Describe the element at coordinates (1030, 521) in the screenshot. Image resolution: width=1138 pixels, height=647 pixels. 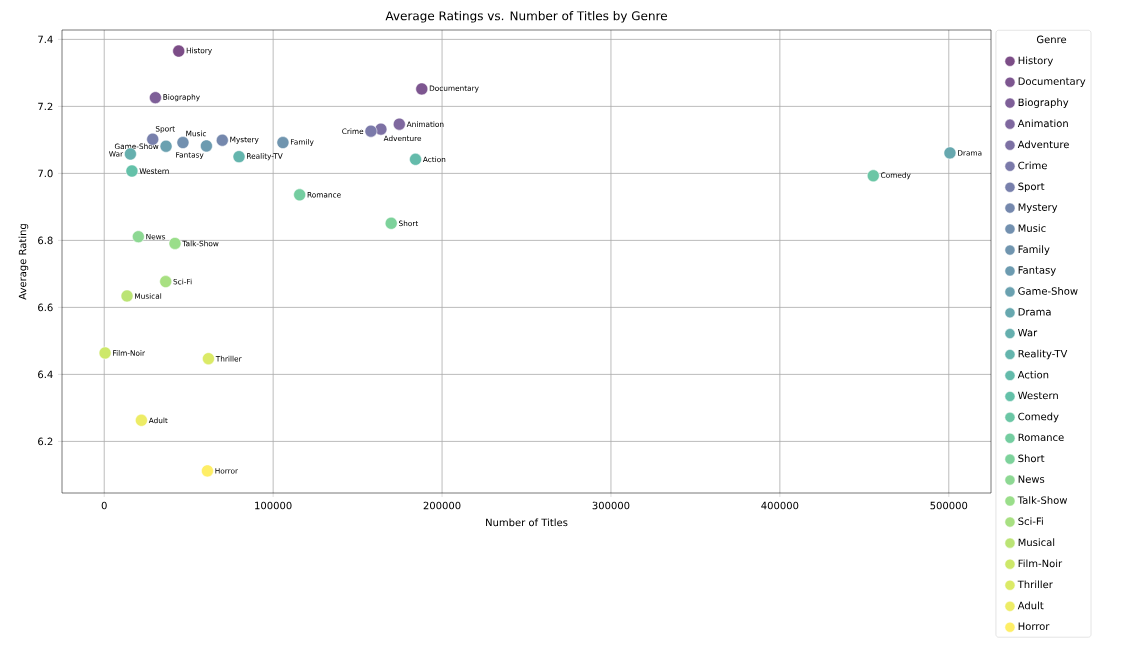
I see `legend-label: Sci-Fi` at that location.